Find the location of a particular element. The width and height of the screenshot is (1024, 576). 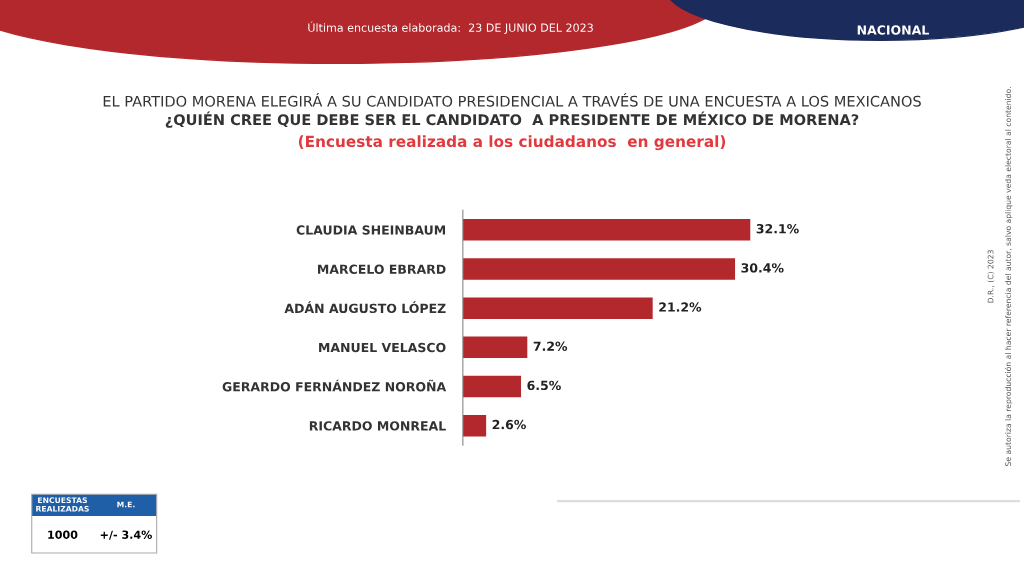

text: +/- 3.4% is located at coordinates (126, 535).